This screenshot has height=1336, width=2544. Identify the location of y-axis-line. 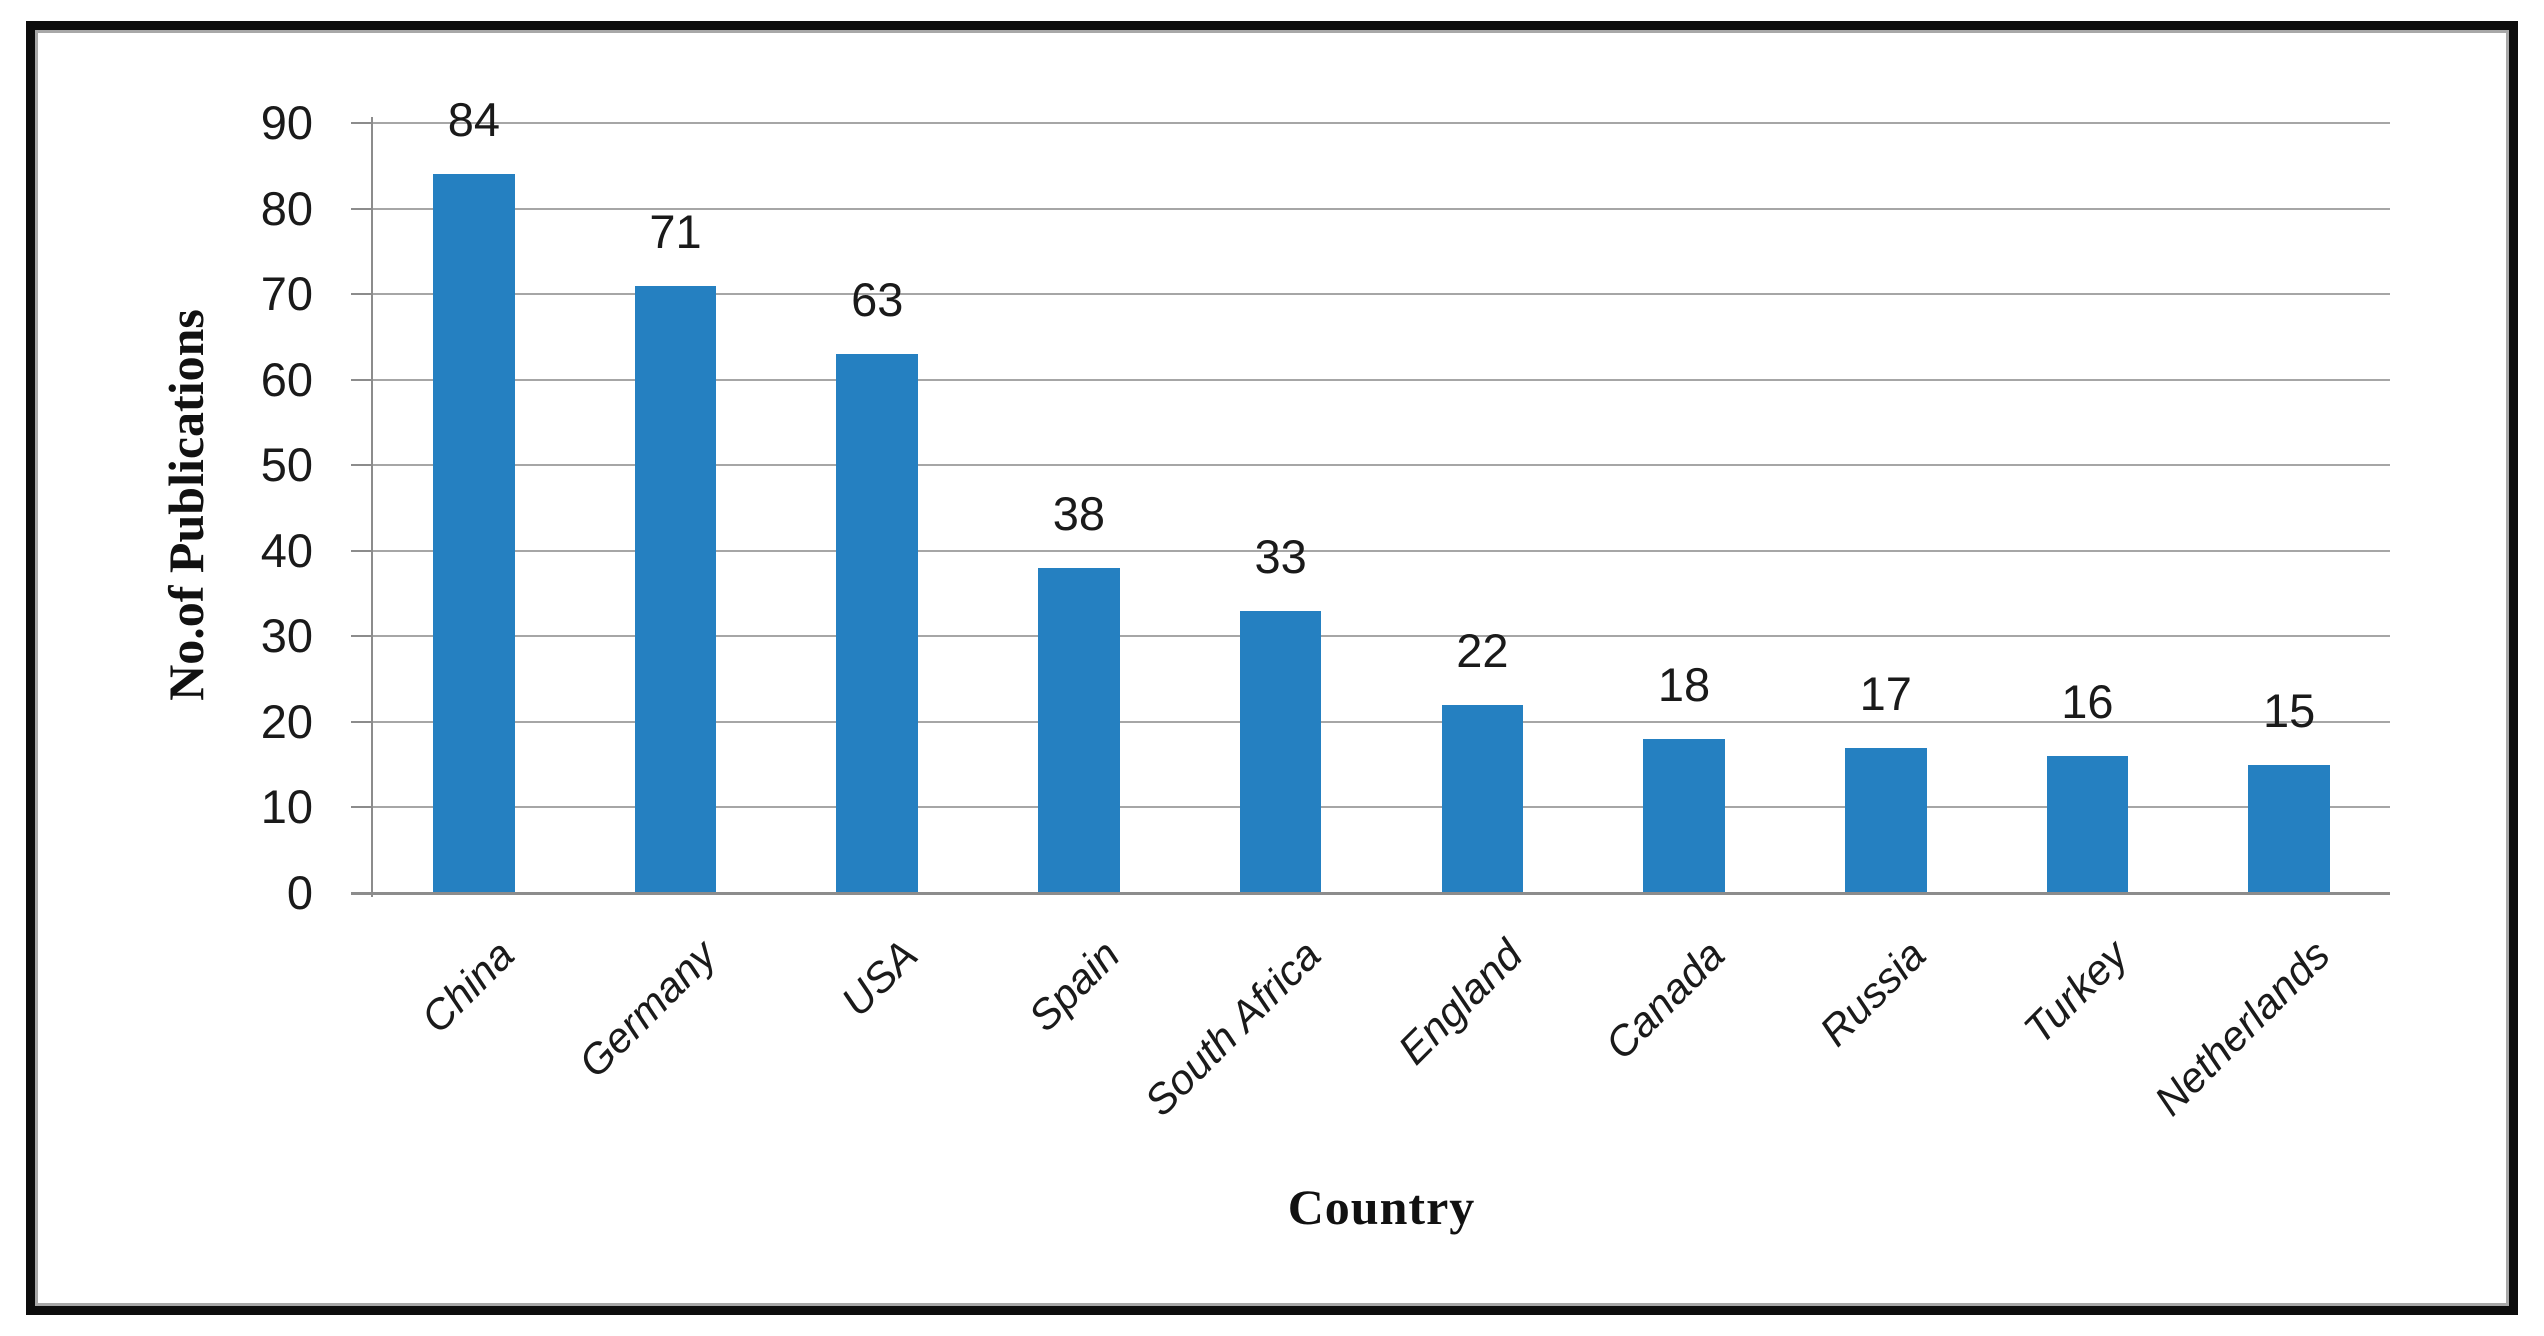
(372, 507).